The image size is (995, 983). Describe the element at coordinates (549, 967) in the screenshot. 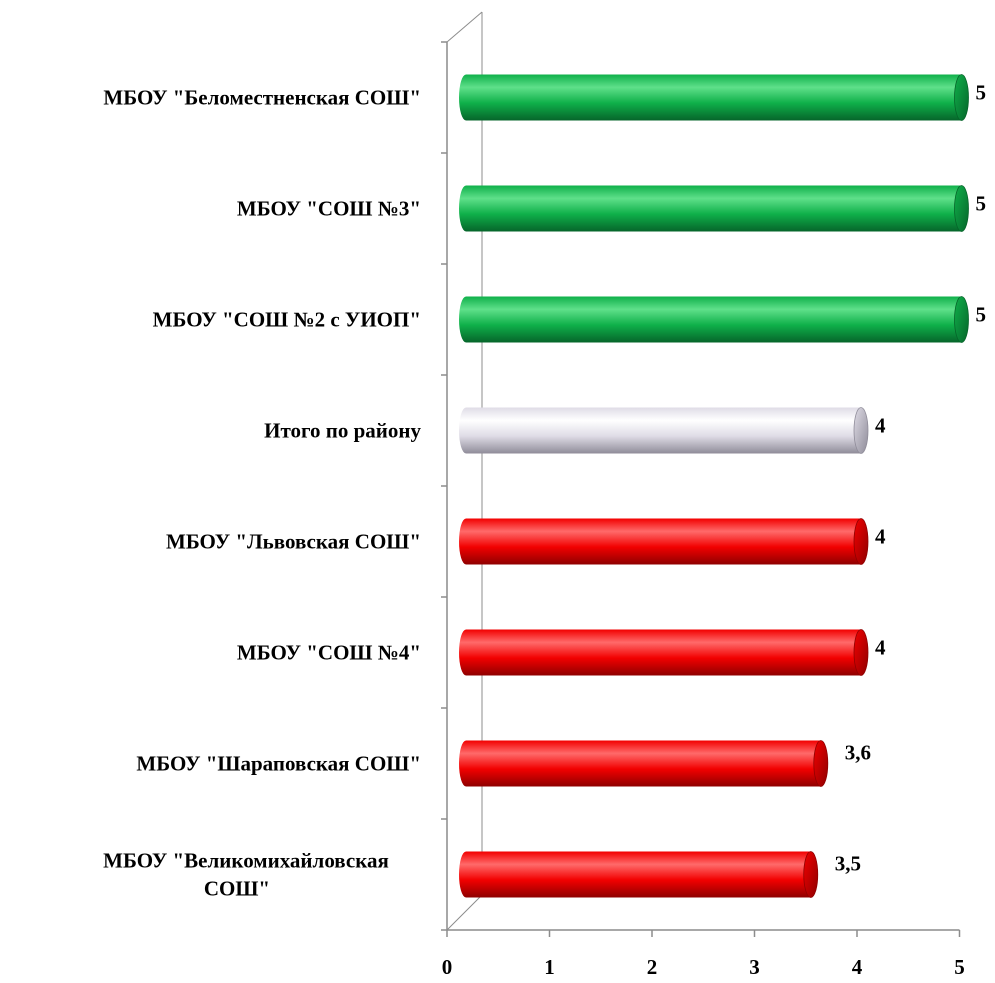

I see `x-tick-label: 1` at that location.